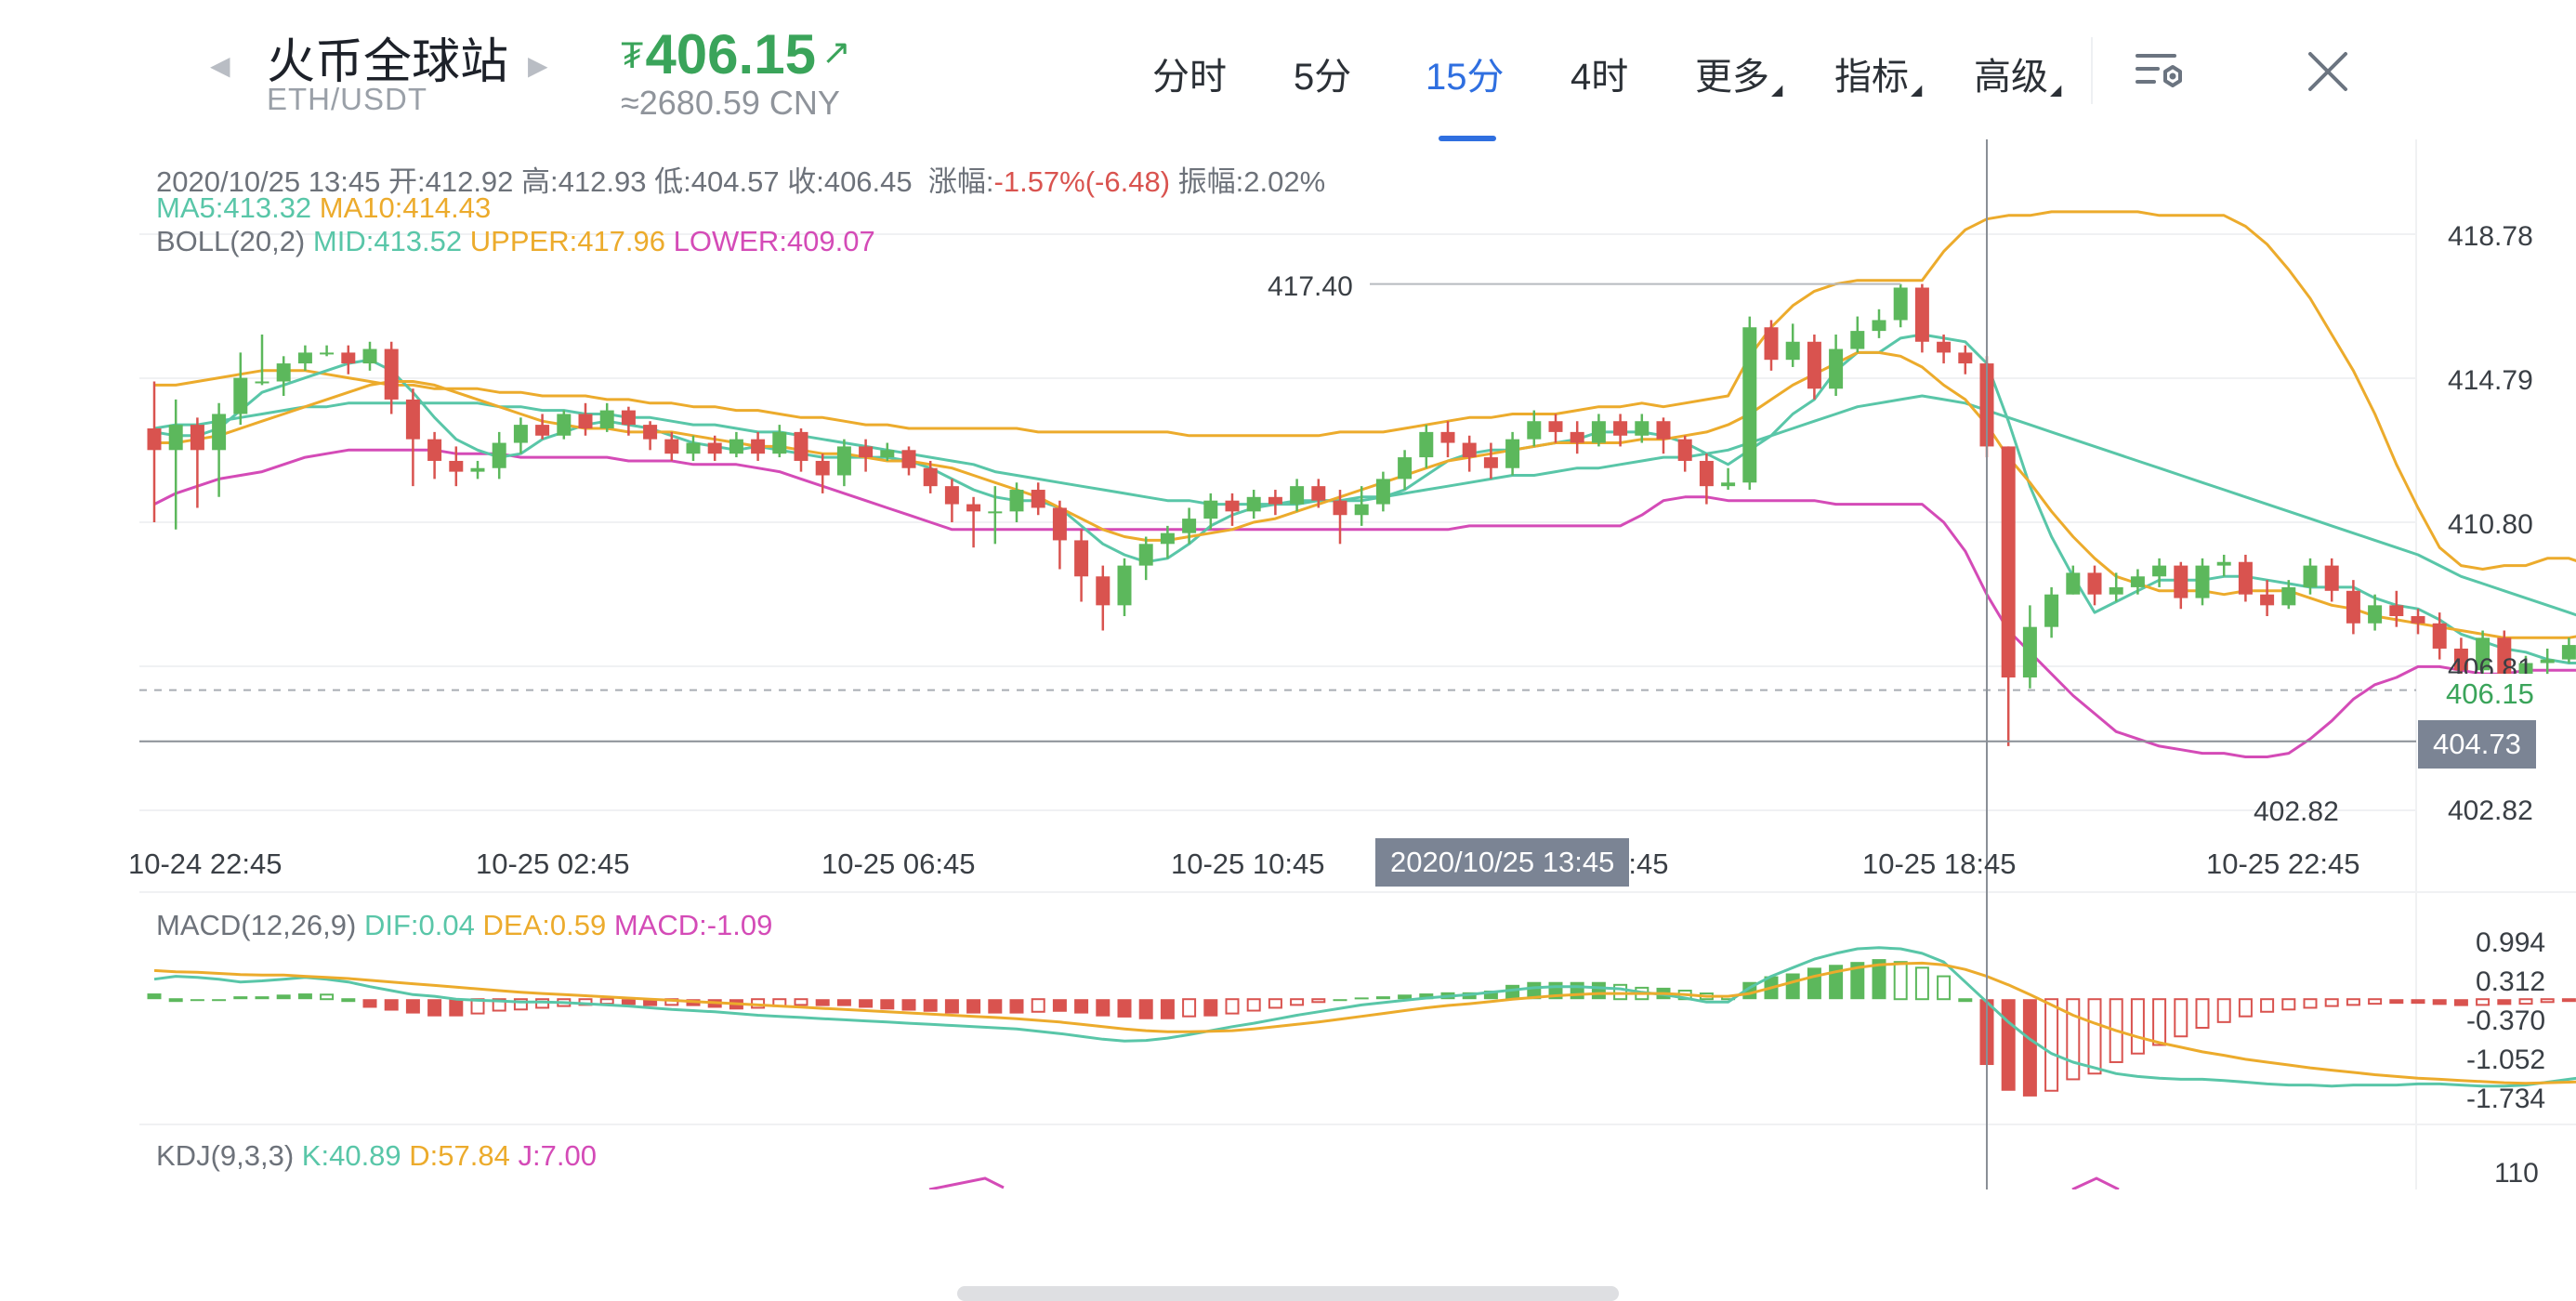 The width and height of the screenshot is (2576, 1301). I want to click on usdt-currency-symbol: ₮, so click(632, 55).